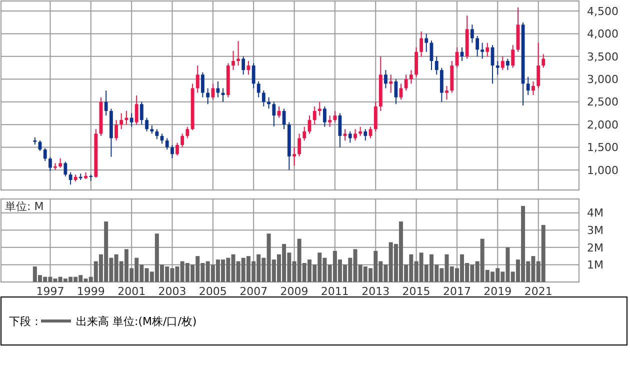  Describe the element at coordinates (172, 291) in the screenshot. I see `x-tick-label: 2003` at that location.